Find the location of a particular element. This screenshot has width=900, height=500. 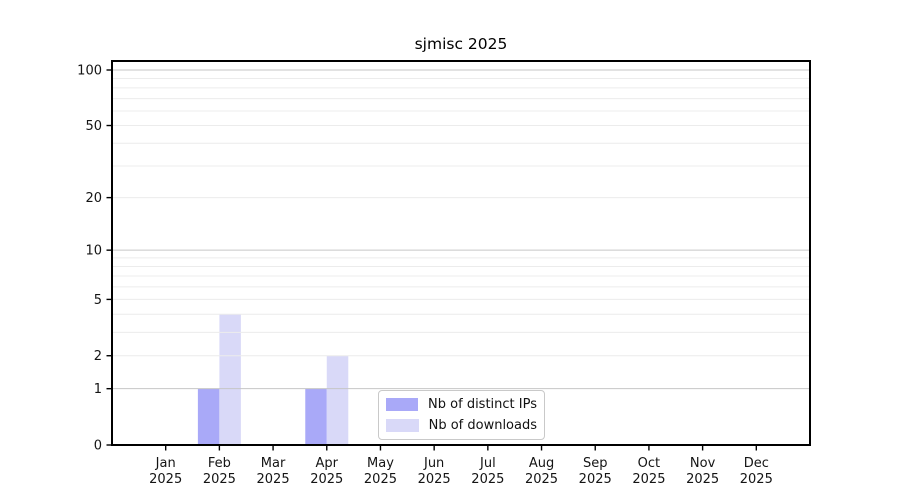

x-tick-label-month: Apr is located at coordinates (327, 463).